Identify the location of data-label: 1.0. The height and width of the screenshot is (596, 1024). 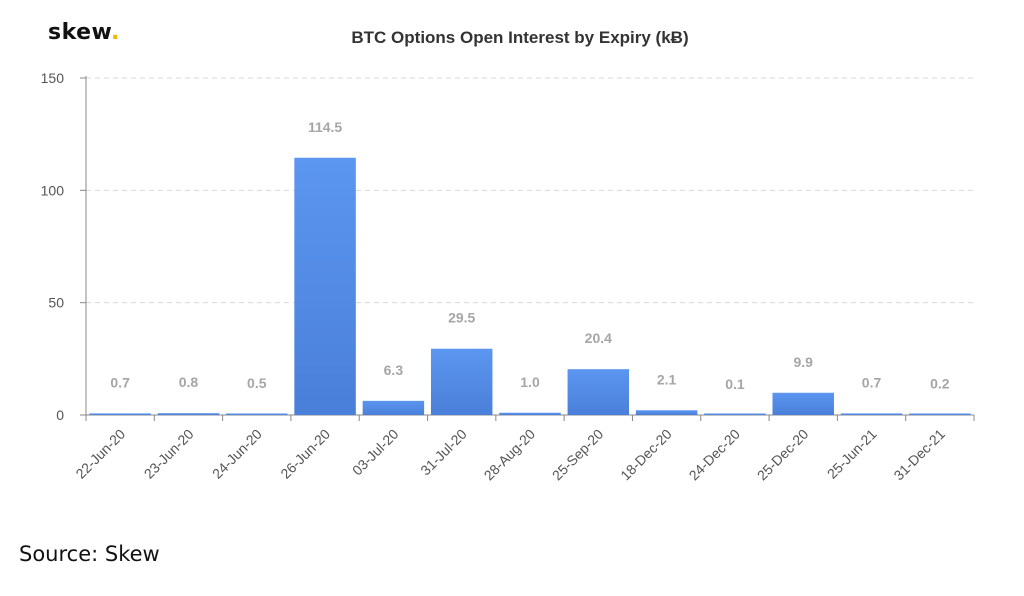
(530, 382).